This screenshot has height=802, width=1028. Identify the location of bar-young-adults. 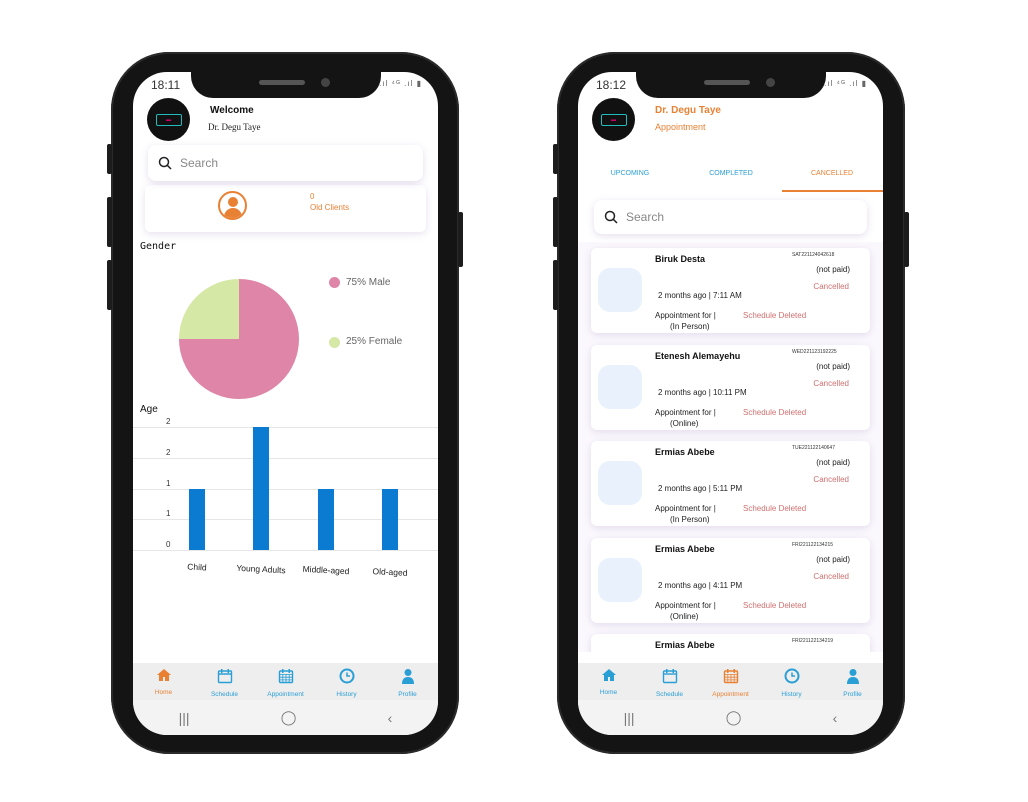
(261, 488).